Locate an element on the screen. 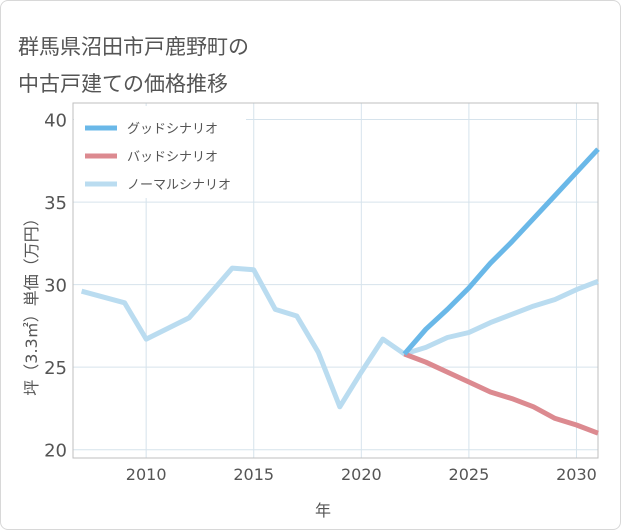 The width and height of the screenshot is (621, 530). x-tick-label: 2010 is located at coordinates (146, 474).